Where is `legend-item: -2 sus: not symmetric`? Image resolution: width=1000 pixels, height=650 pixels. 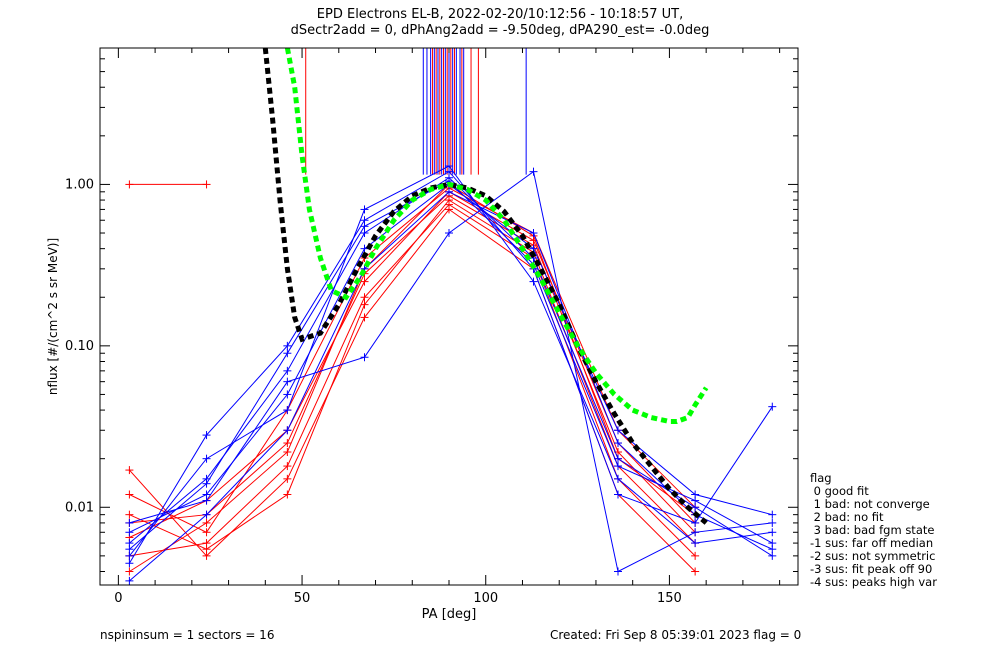 legend-item: -2 sus: not symmetric is located at coordinates (873, 556).